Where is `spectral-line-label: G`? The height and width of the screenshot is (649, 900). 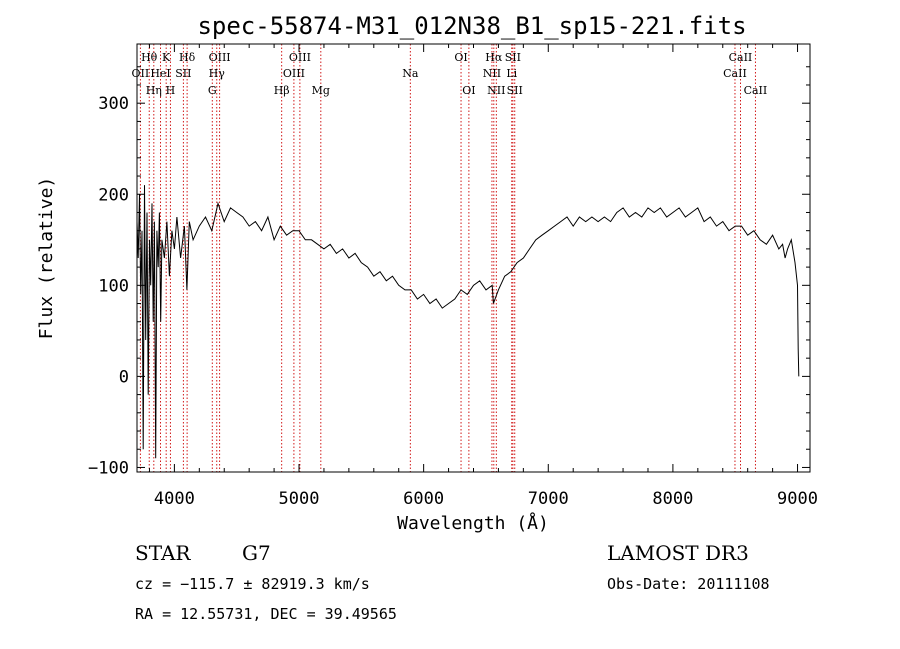 spectral-line-label: G is located at coordinates (212, 90).